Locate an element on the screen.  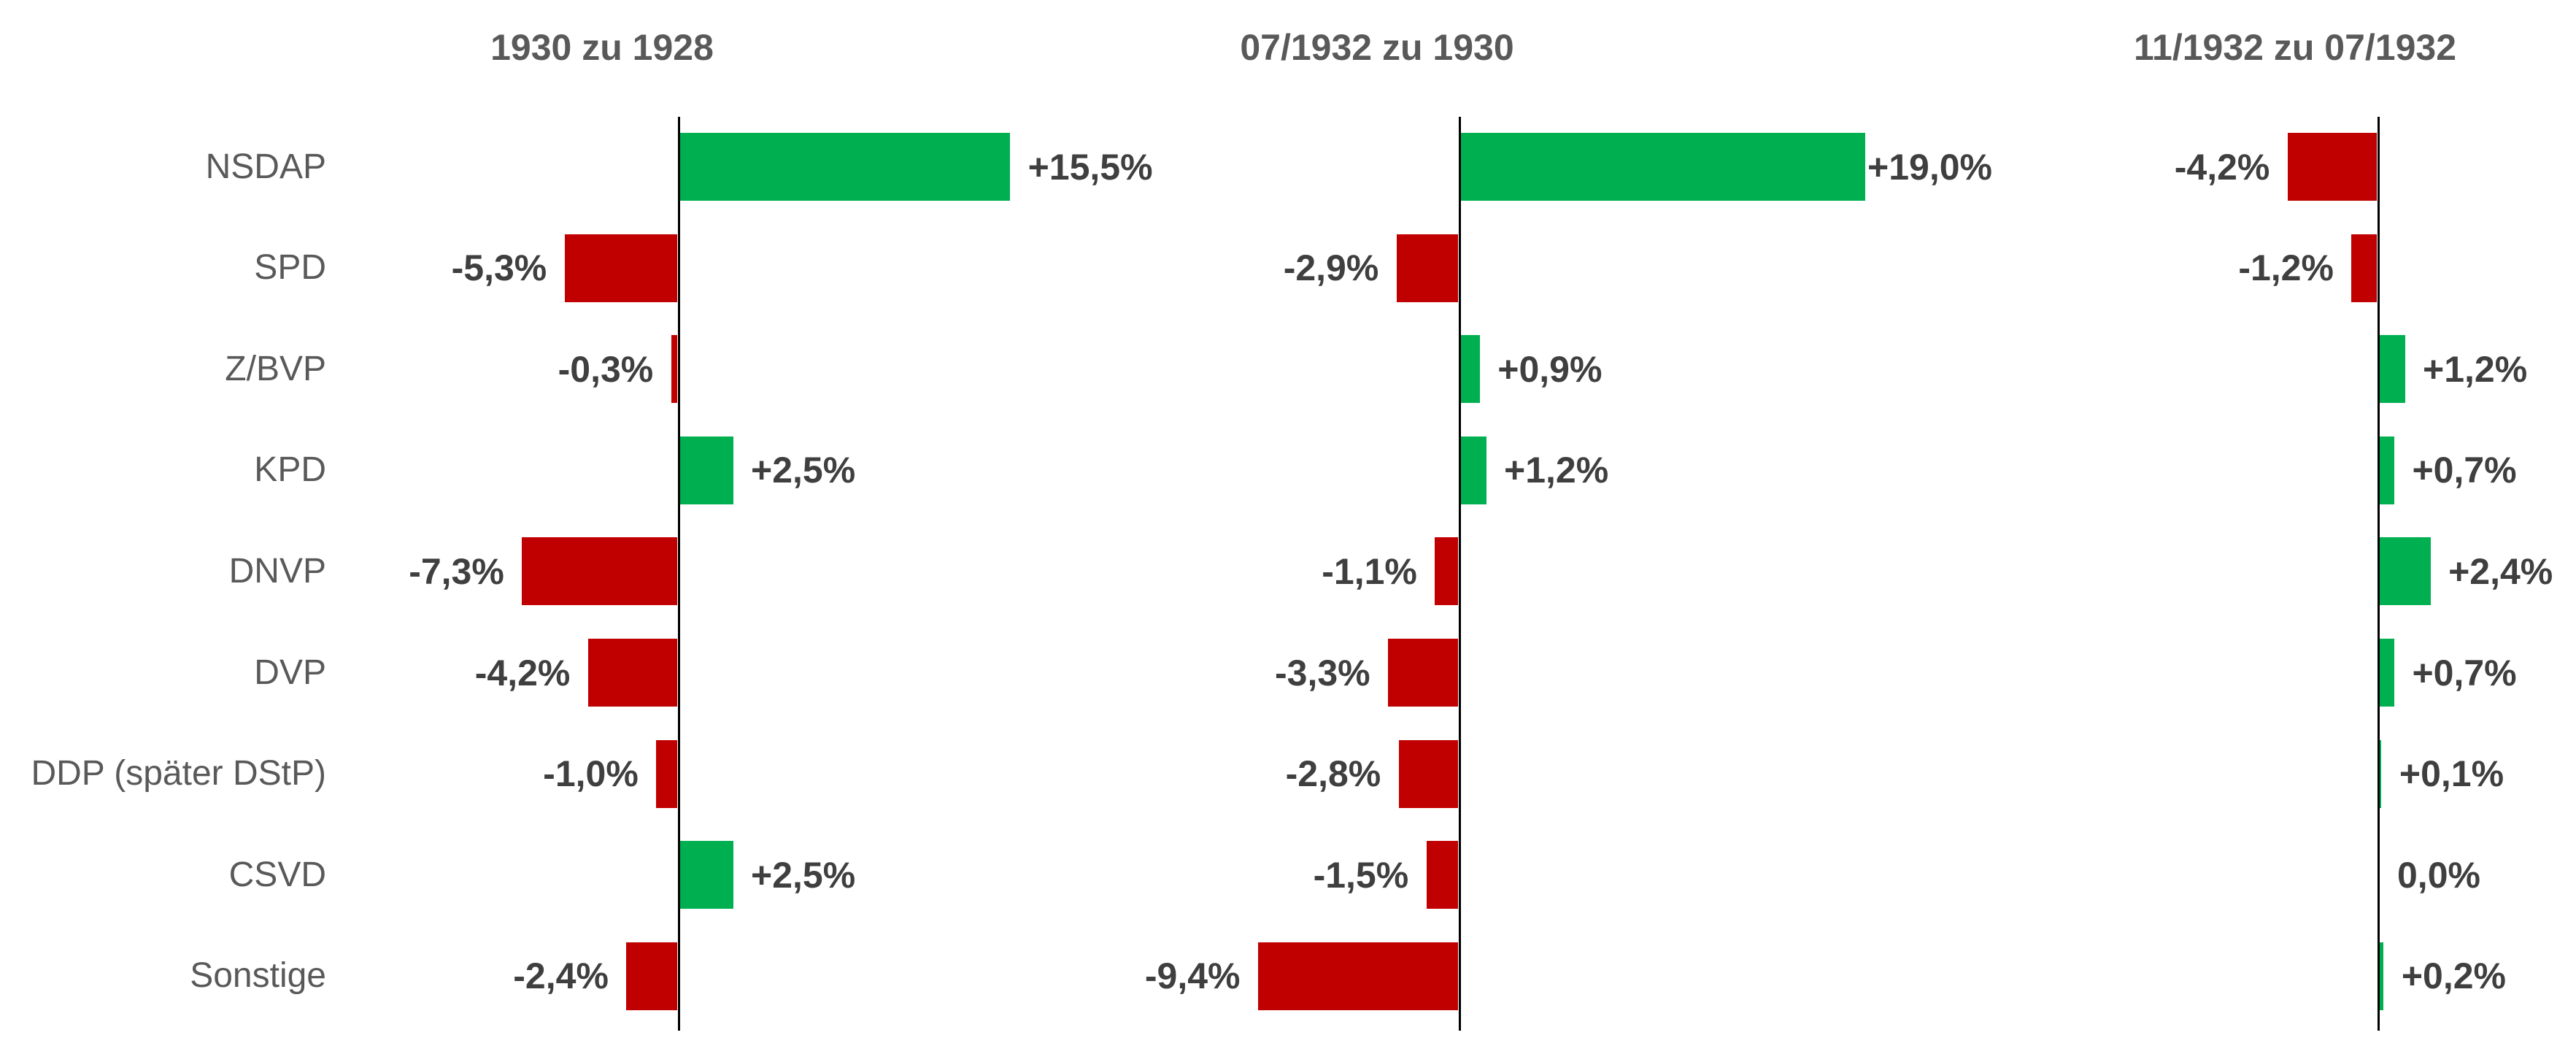
value-label-z-bvp-panel-3: +1,2% is located at coordinates (2475, 369).